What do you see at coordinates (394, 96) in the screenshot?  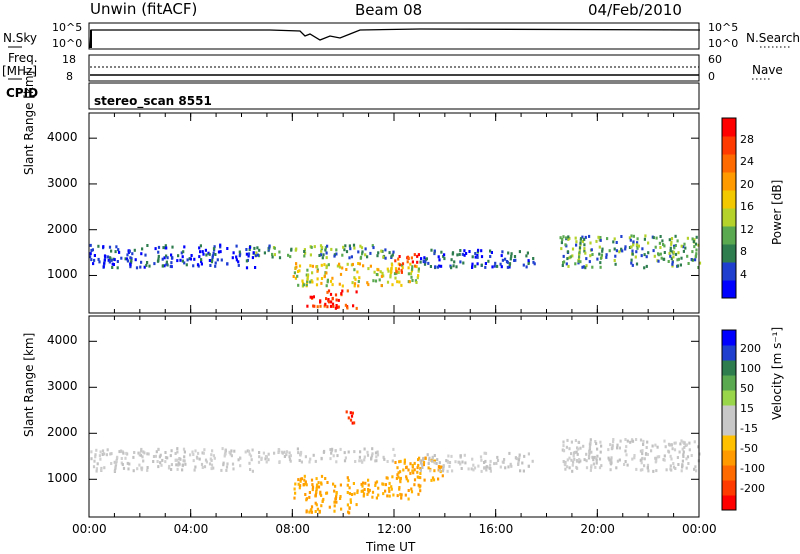 I see `cpid-panel-frame` at bounding box center [394, 96].